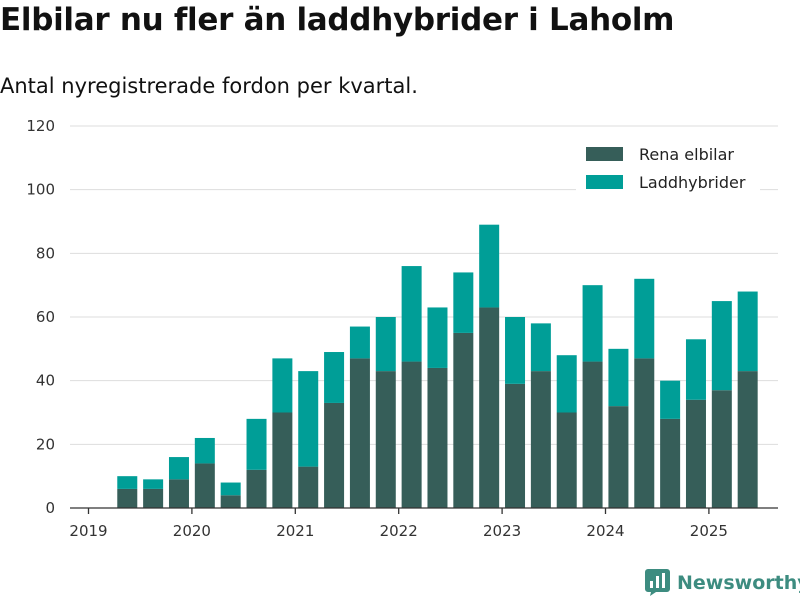  Describe the element at coordinates (502, 531) in the screenshot. I see `x-tick-label: 2023` at that location.